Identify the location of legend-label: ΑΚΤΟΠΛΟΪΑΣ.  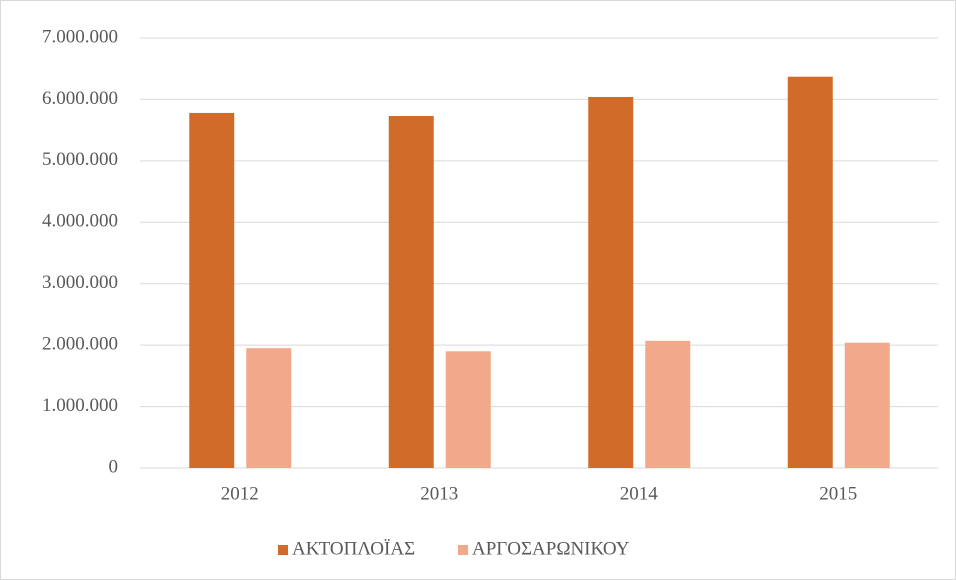
(353, 548).